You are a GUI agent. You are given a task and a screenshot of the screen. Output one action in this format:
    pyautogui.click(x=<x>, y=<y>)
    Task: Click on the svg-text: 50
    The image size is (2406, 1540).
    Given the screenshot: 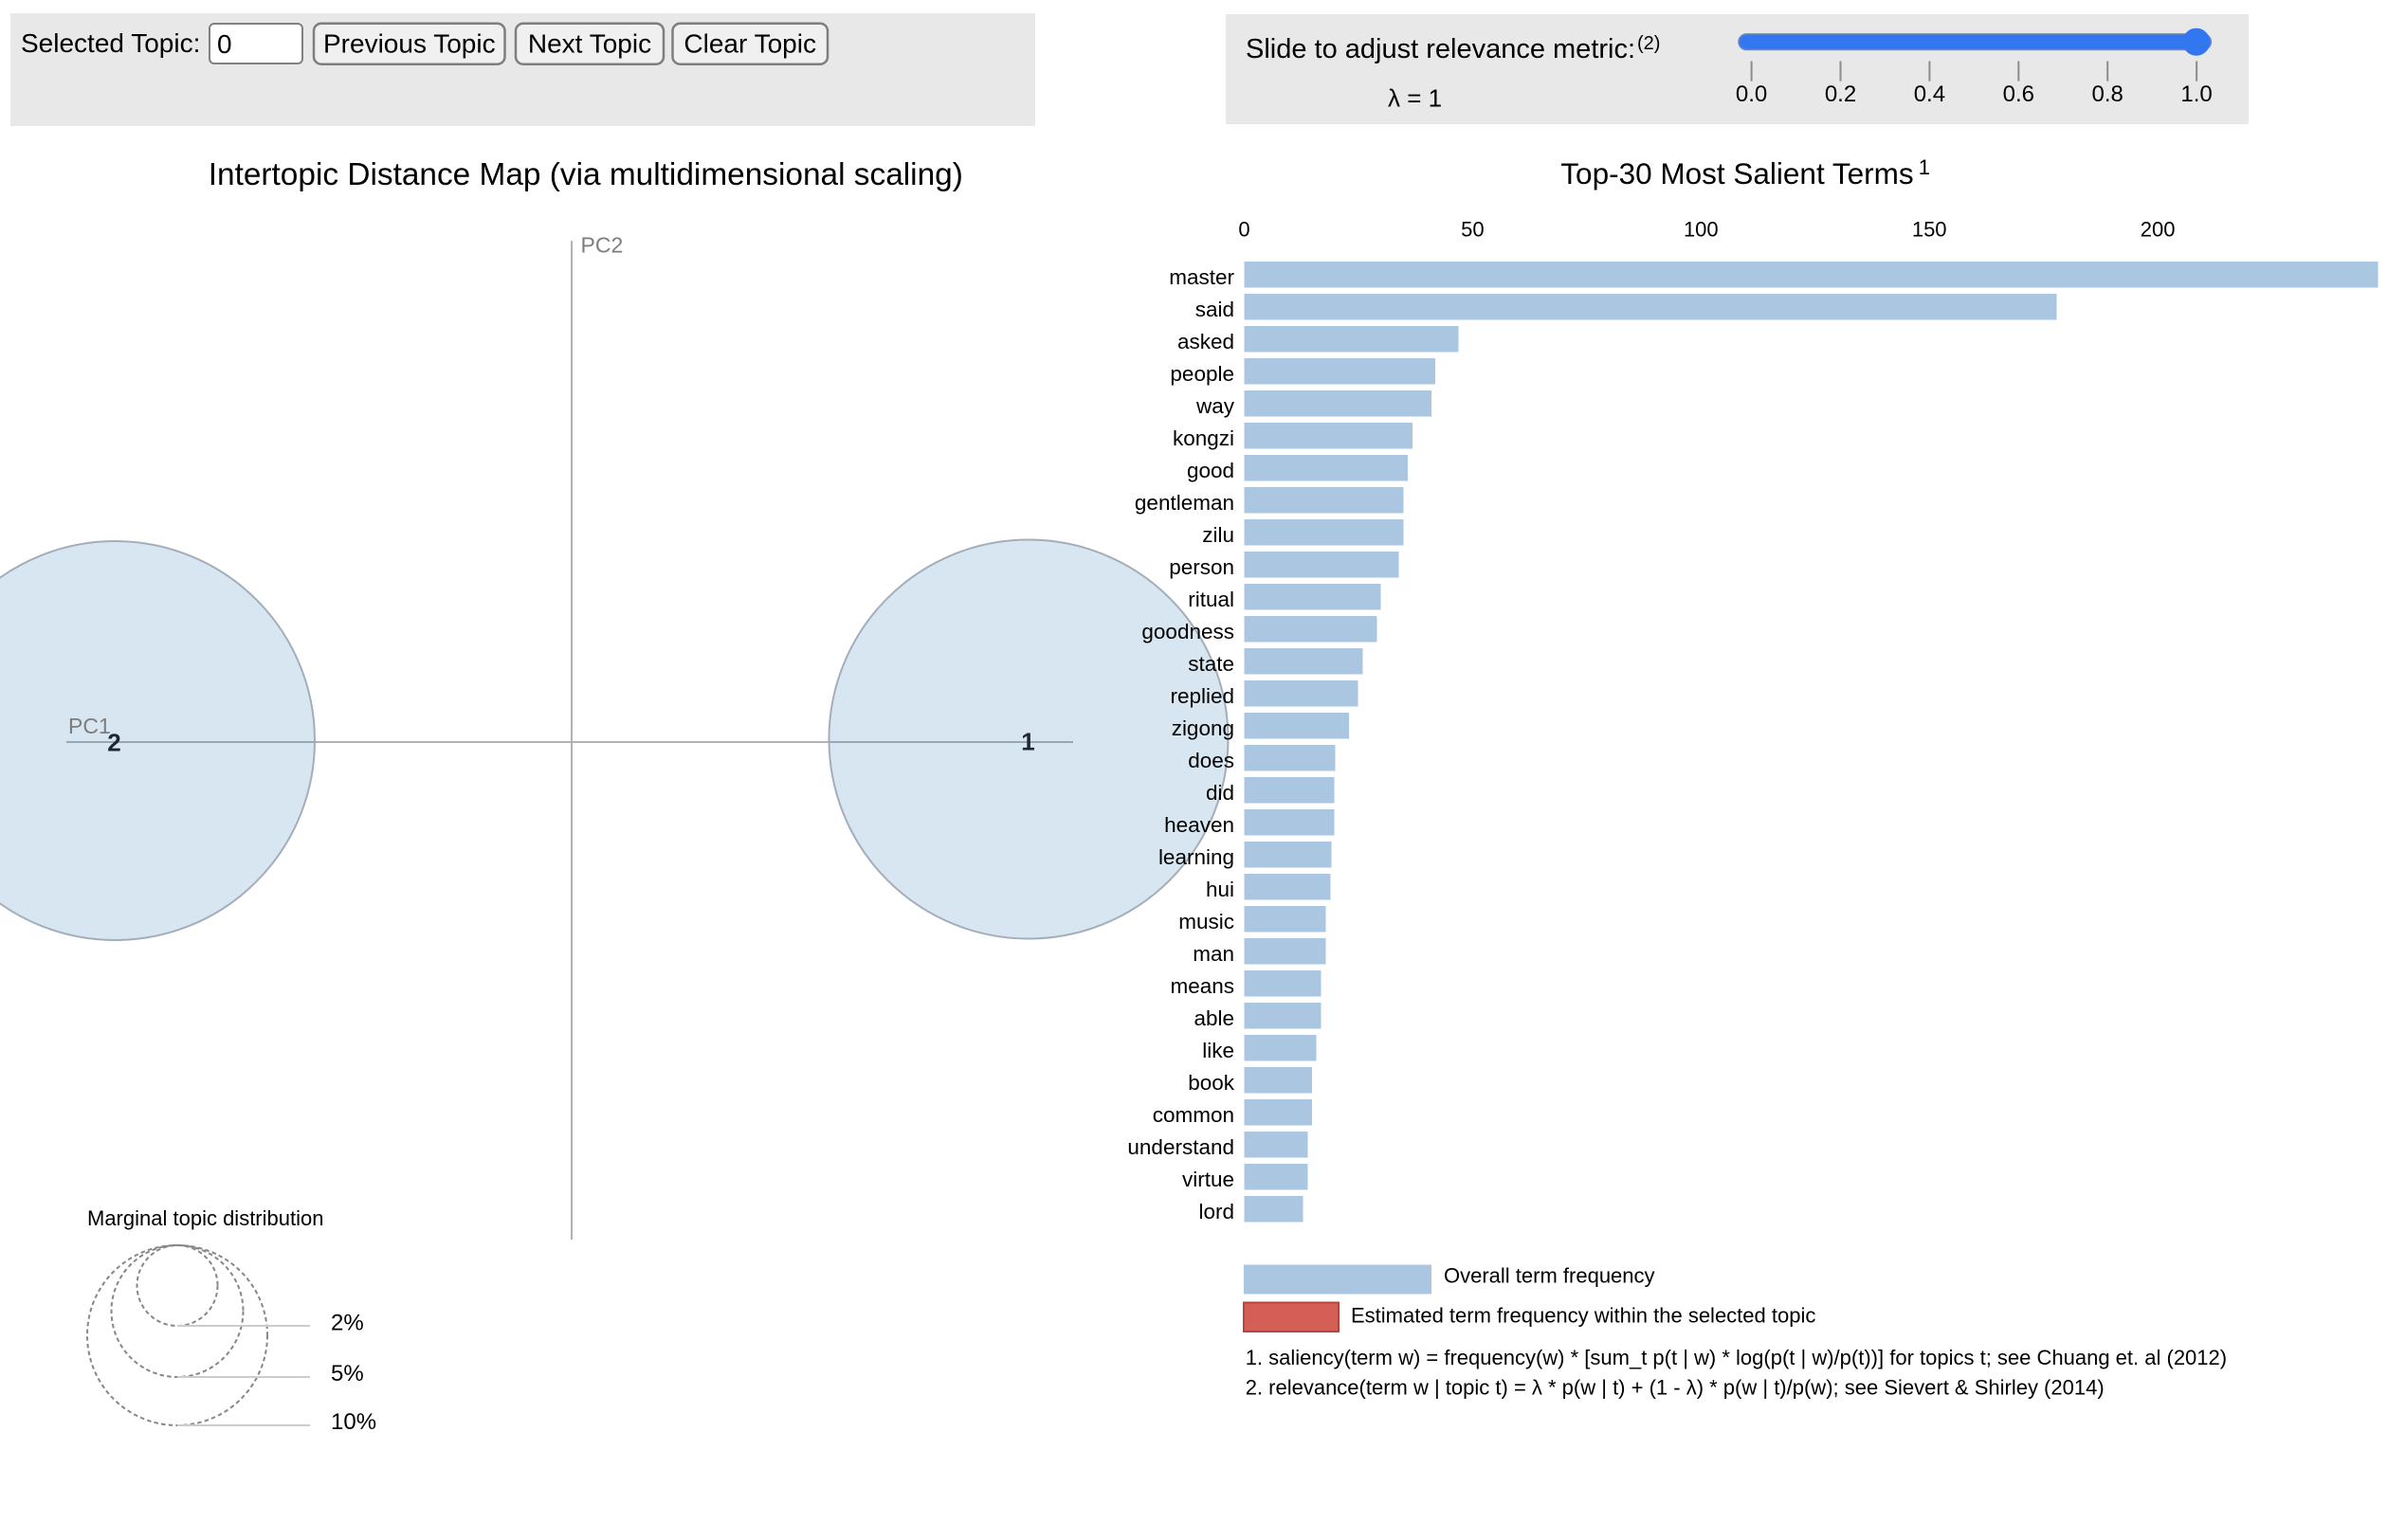 What is the action you would take?
    pyautogui.click(x=1472, y=230)
    